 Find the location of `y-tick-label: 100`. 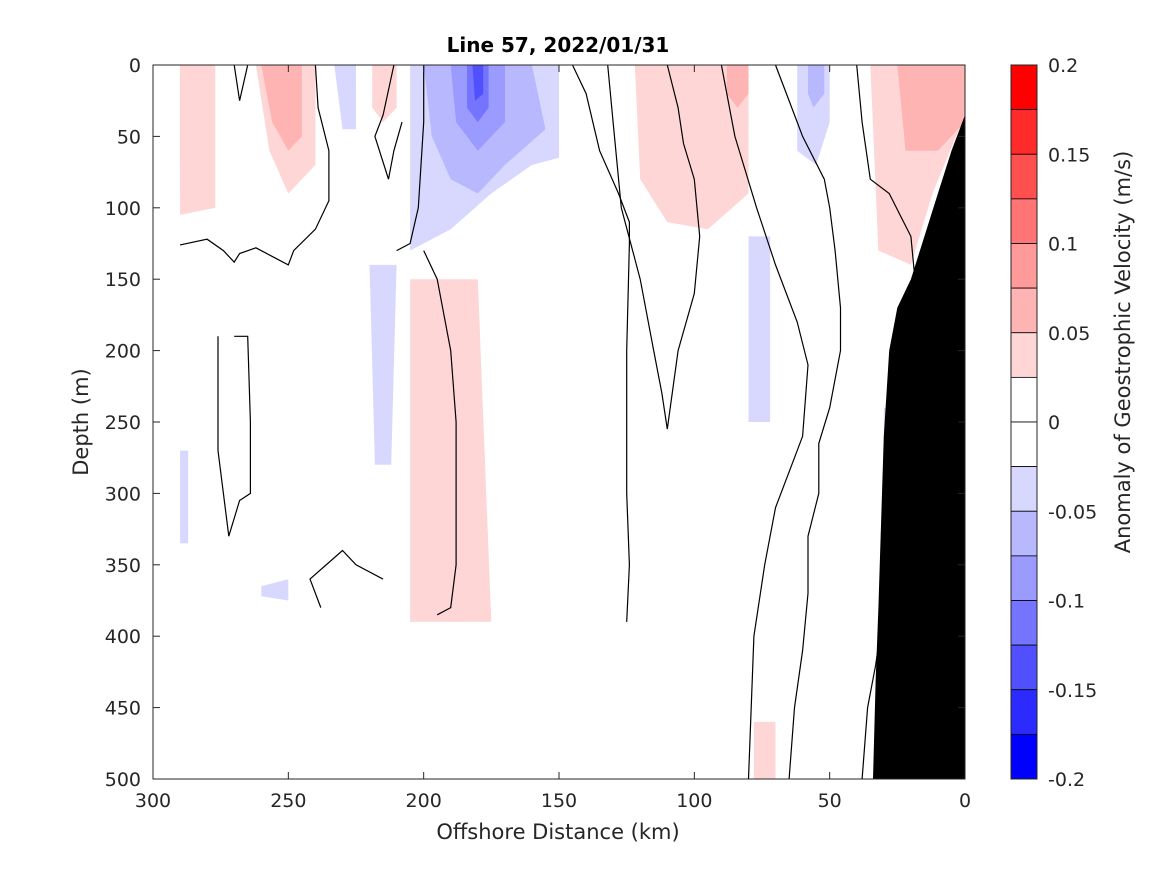

y-tick-label: 100 is located at coordinates (123, 209).